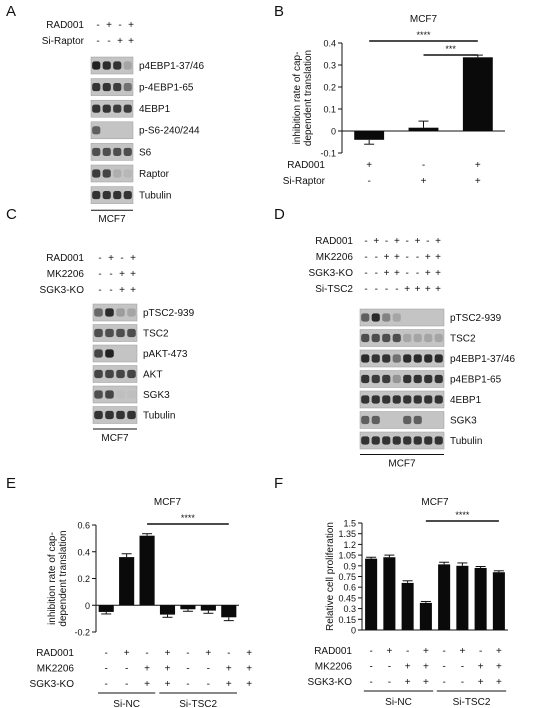 The width and height of the screenshot is (533, 708). I want to click on blot-label: p-S6-240/244, so click(169, 131).